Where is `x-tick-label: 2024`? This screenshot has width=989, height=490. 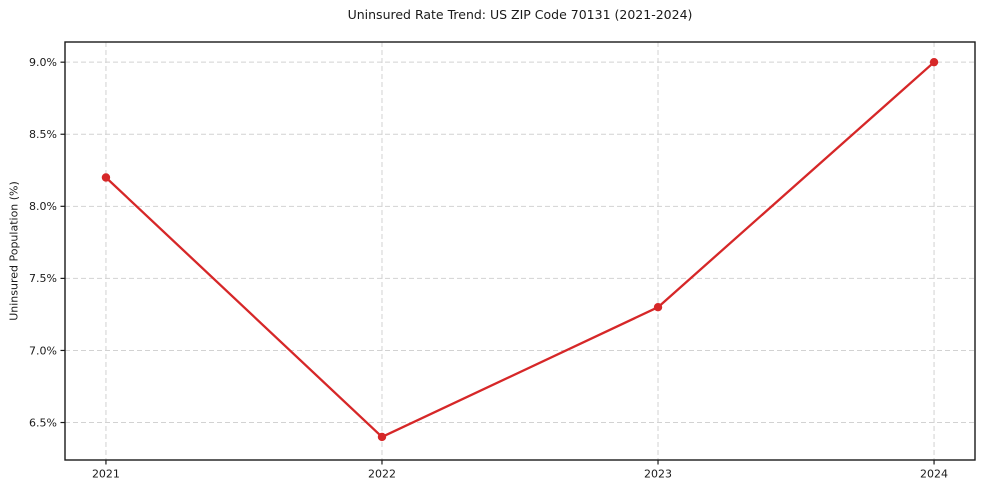
x-tick-label: 2024 is located at coordinates (934, 474).